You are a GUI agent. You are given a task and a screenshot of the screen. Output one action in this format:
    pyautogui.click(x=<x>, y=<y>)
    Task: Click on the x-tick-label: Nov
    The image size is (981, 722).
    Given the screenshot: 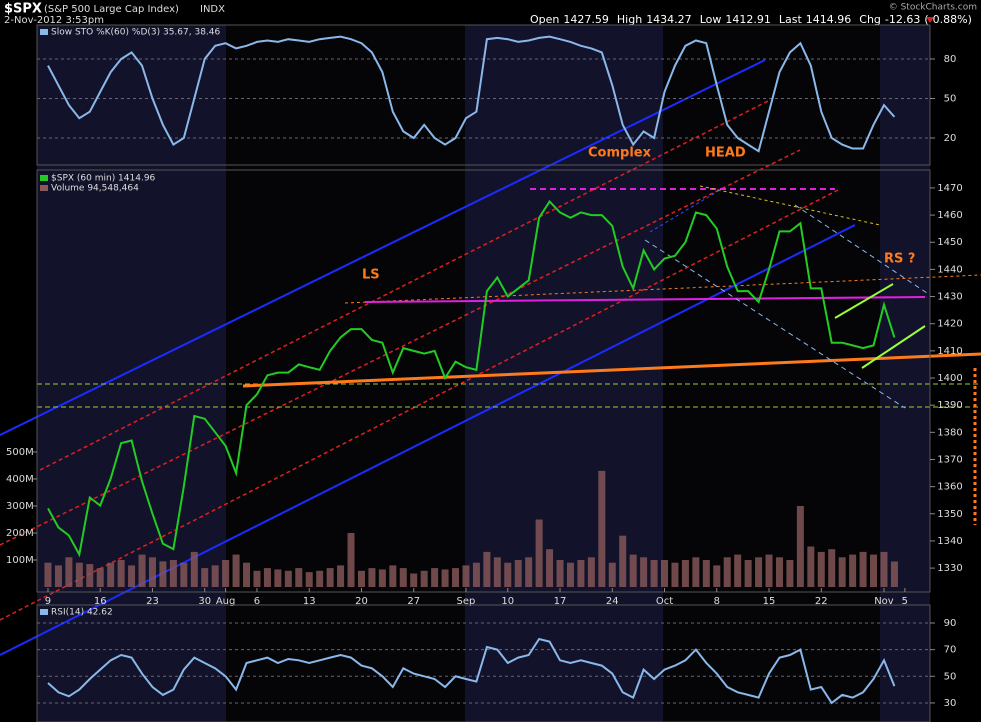 What is the action you would take?
    pyautogui.click(x=884, y=601)
    